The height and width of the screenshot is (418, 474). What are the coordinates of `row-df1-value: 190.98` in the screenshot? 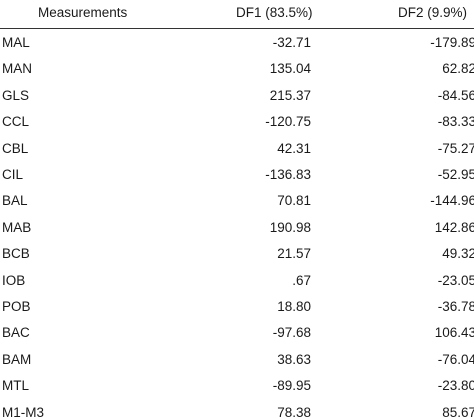 It's located at (290, 227).